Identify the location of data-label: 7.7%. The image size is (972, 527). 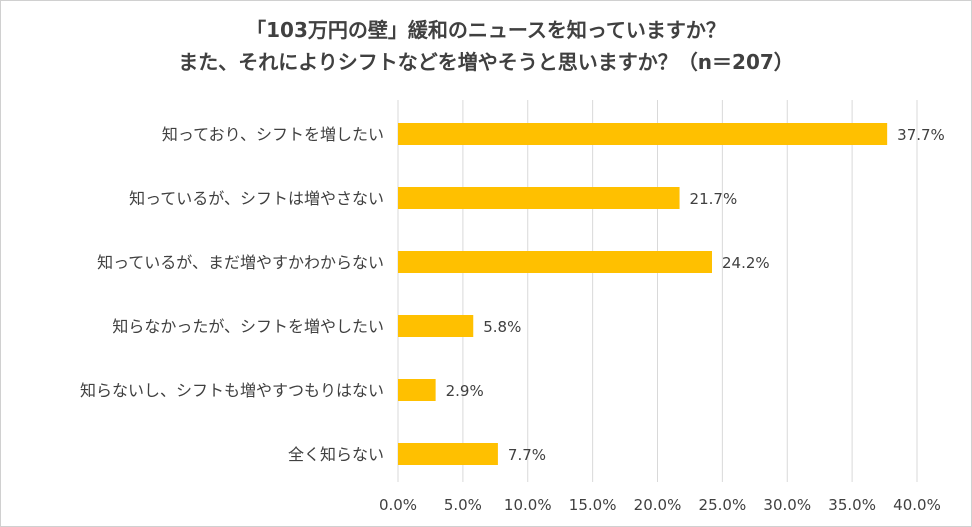
(527, 455).